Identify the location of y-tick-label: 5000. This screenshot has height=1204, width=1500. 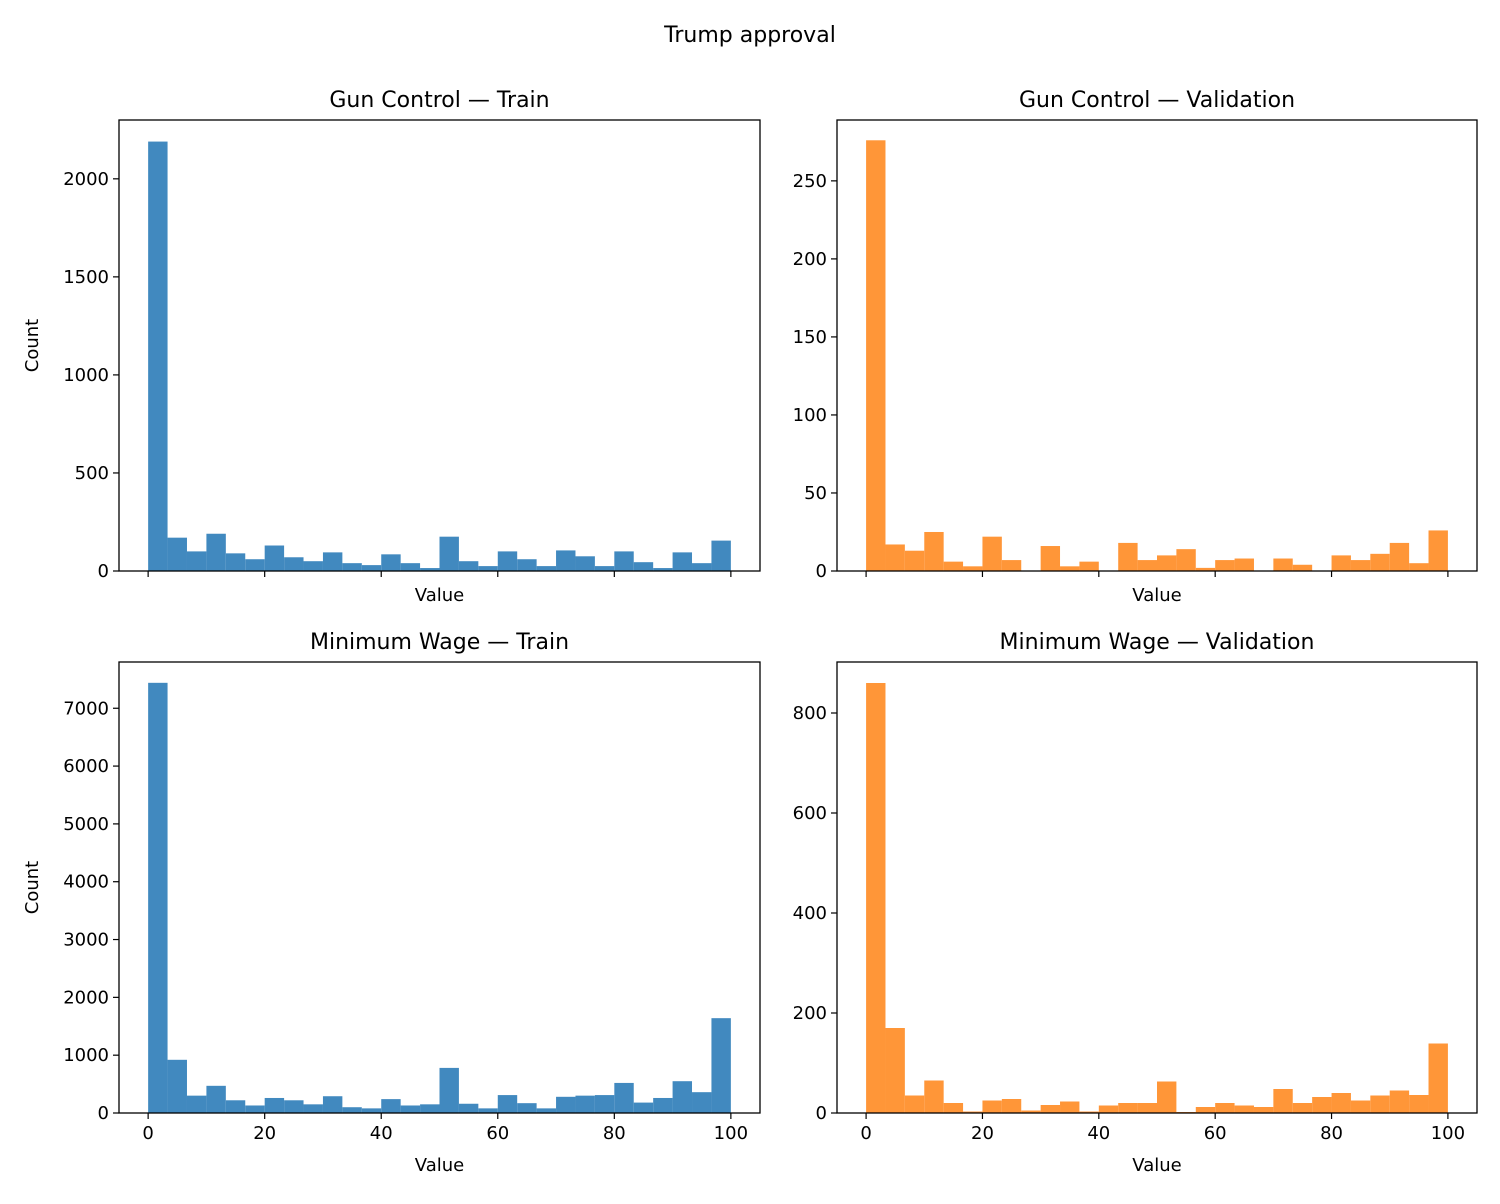
(86, 824).